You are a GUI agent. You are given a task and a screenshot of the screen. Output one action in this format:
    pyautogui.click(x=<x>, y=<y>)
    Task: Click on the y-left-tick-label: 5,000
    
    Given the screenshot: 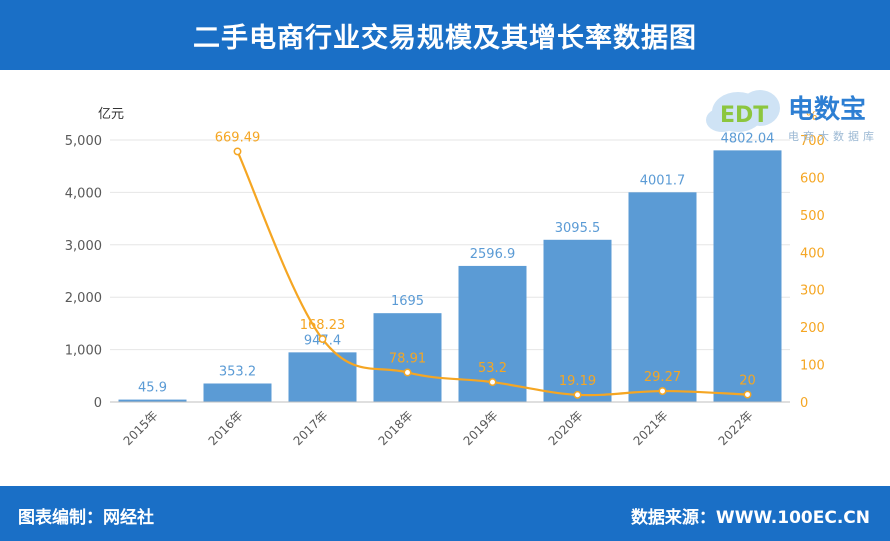 What is the action you would take?
    pyautogui.click(x=83, y=141)
    